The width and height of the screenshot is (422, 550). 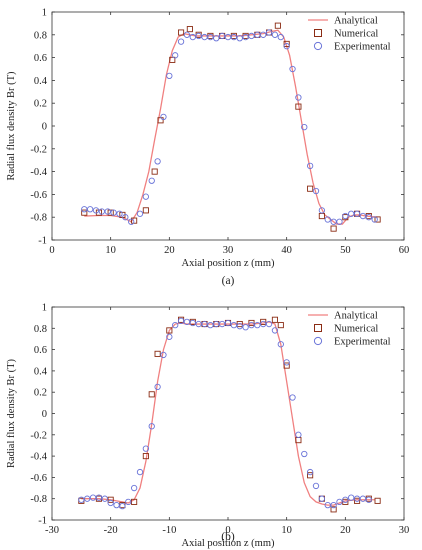 What do you see at coordinates (40, 58) in the screenshot?
I see `y-tick-label: 0.6` at bounding box center [40, 58].